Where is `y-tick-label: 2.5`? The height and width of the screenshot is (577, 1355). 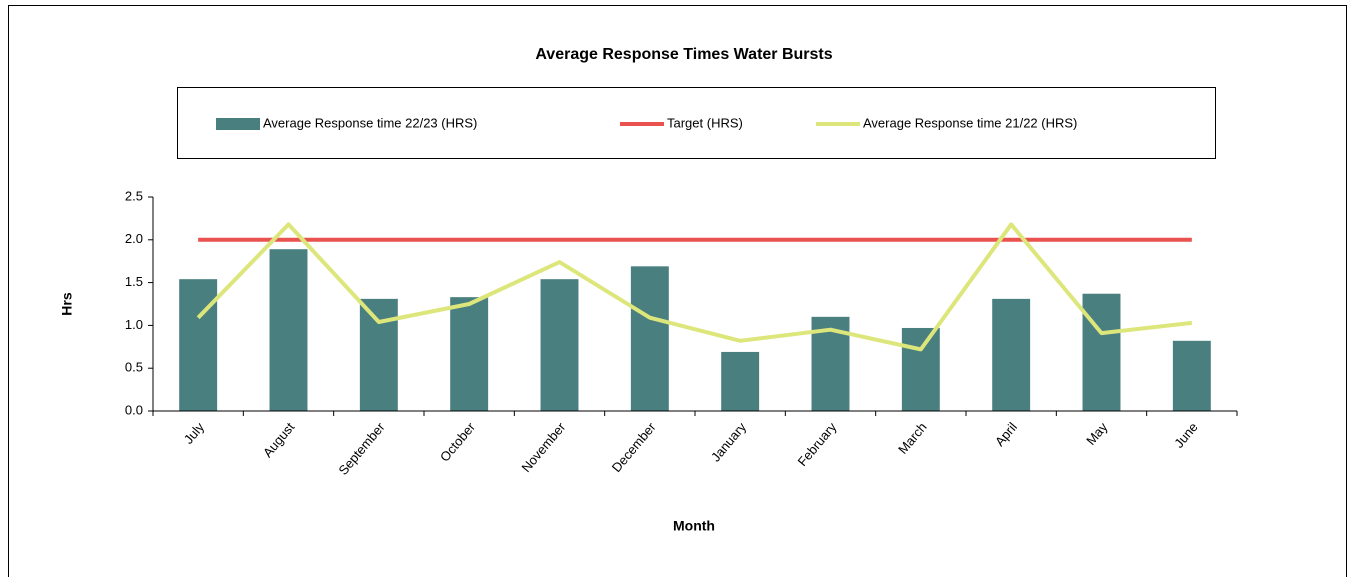 y-tick-label: 2.5 is located at coordinates (134, 195).